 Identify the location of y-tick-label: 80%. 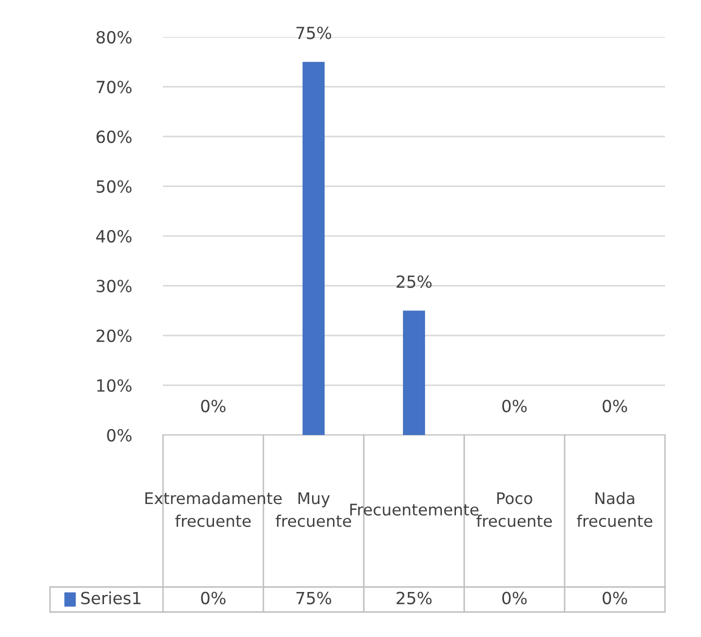
(114, 37).